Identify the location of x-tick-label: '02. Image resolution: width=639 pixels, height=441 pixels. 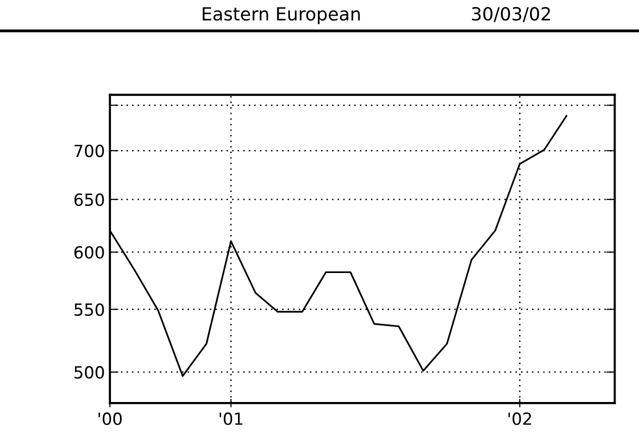
(519, 419).